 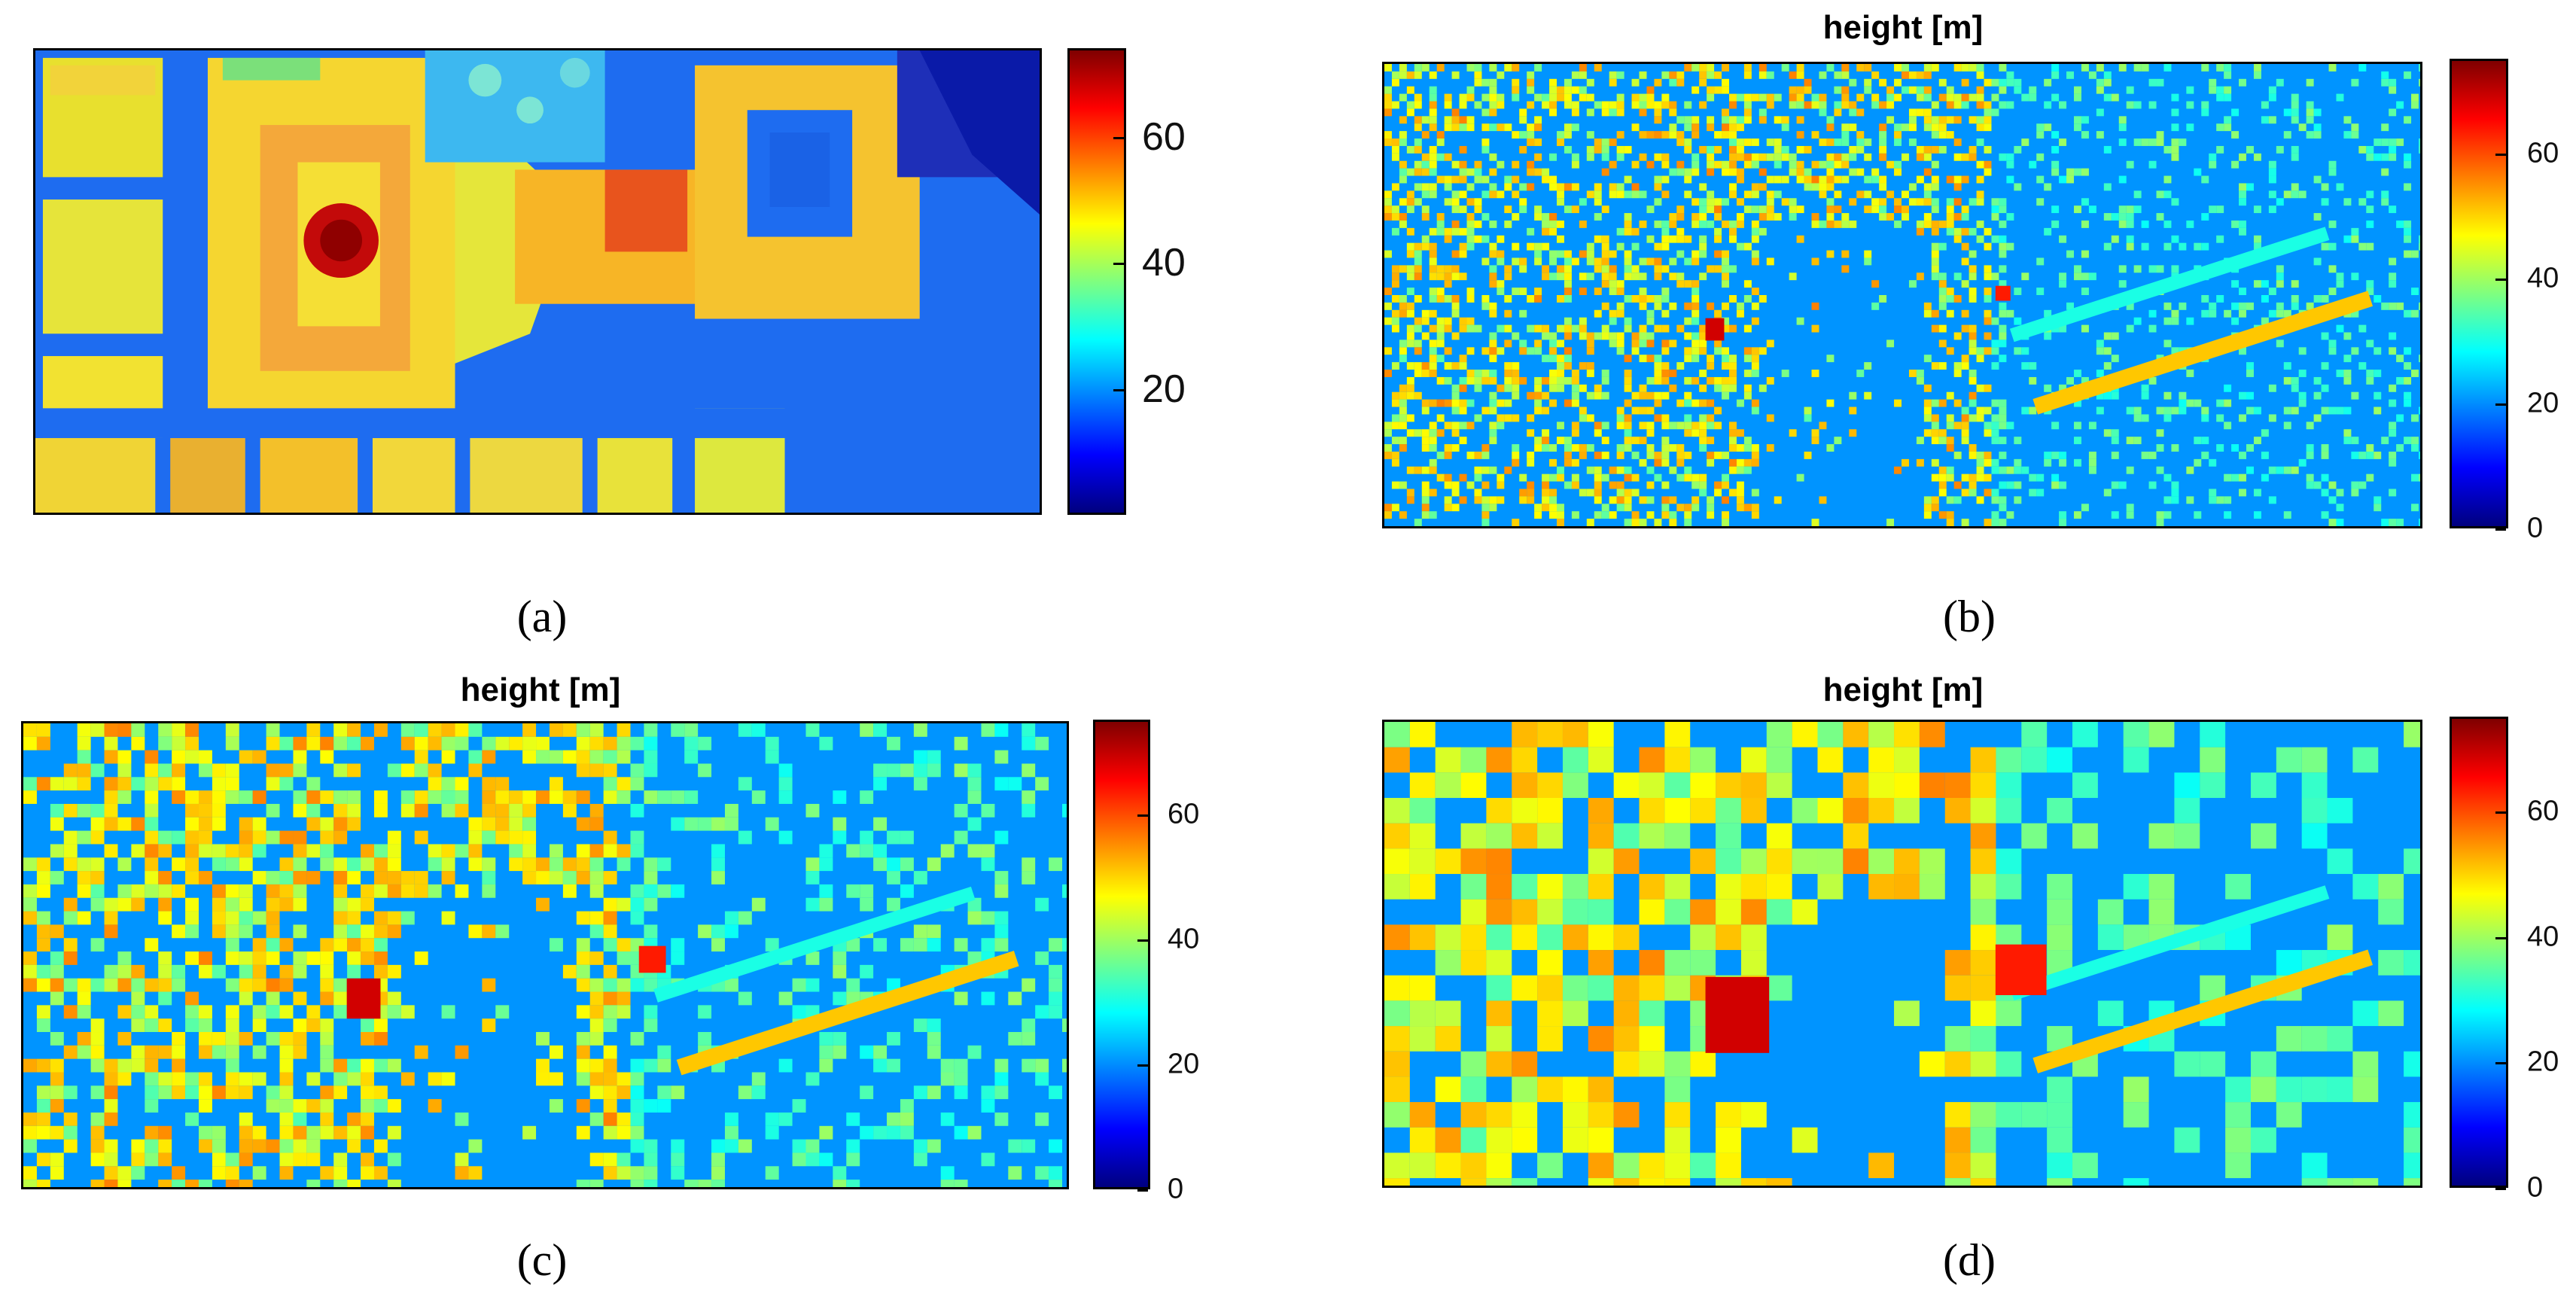 What do you see at coordinates (1184, 814) in the screenshot?
I see `colorbar-c-tick-label: 60` at bounding box center [1184, 814].